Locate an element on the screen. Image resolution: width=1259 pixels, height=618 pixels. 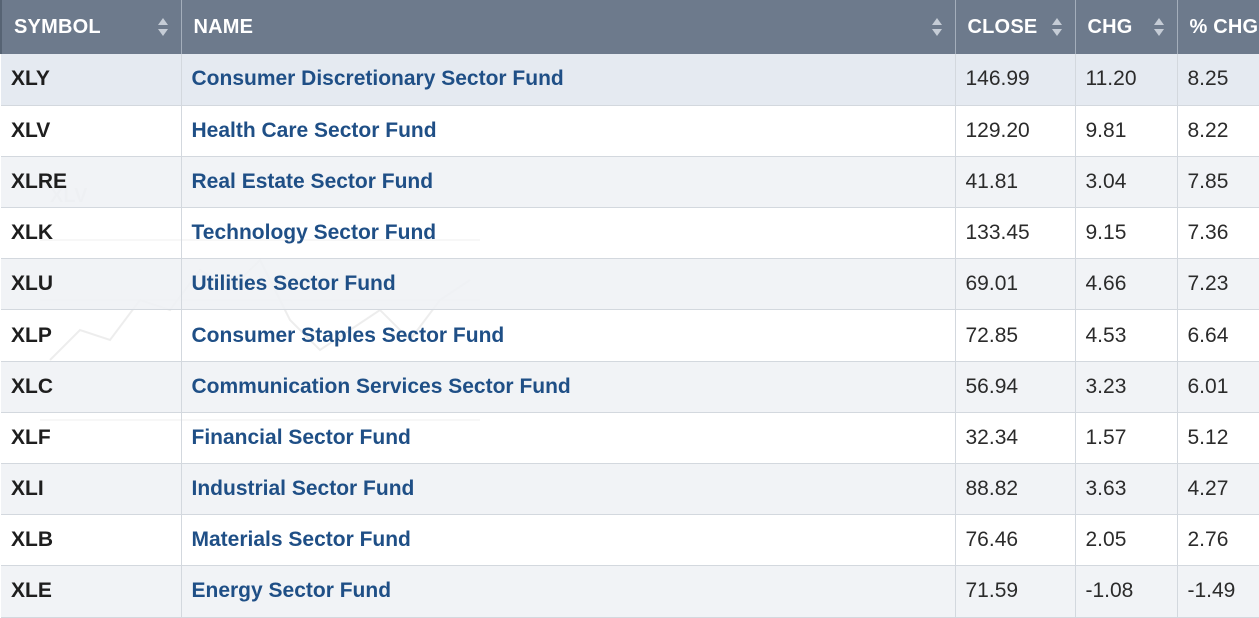
fund-name-link: Consumer Discretionary Sector Fund is located at coordinates (377, 79).